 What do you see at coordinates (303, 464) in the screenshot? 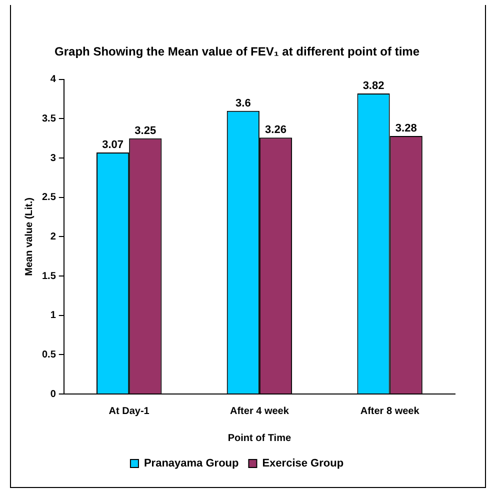
I see `legend-label: Exercise Group` at bounding box center [303, 464].